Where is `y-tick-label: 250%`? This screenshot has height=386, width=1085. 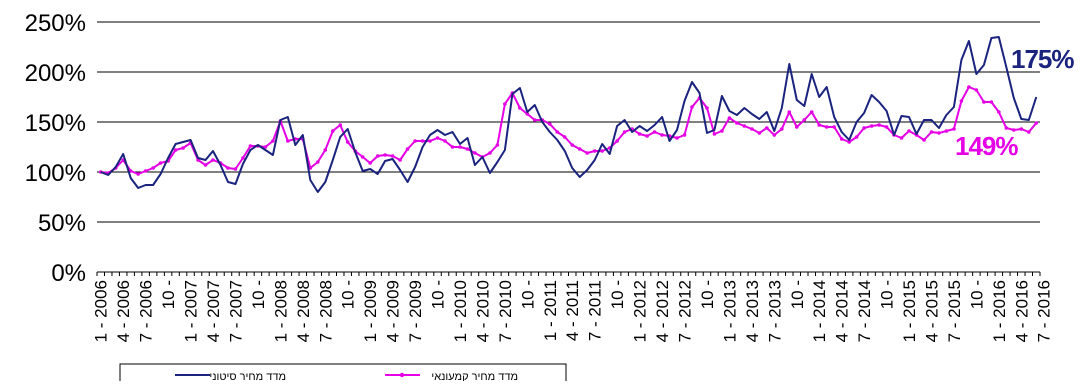
y-tick-label: 250% is located at coordinates (55, 23).